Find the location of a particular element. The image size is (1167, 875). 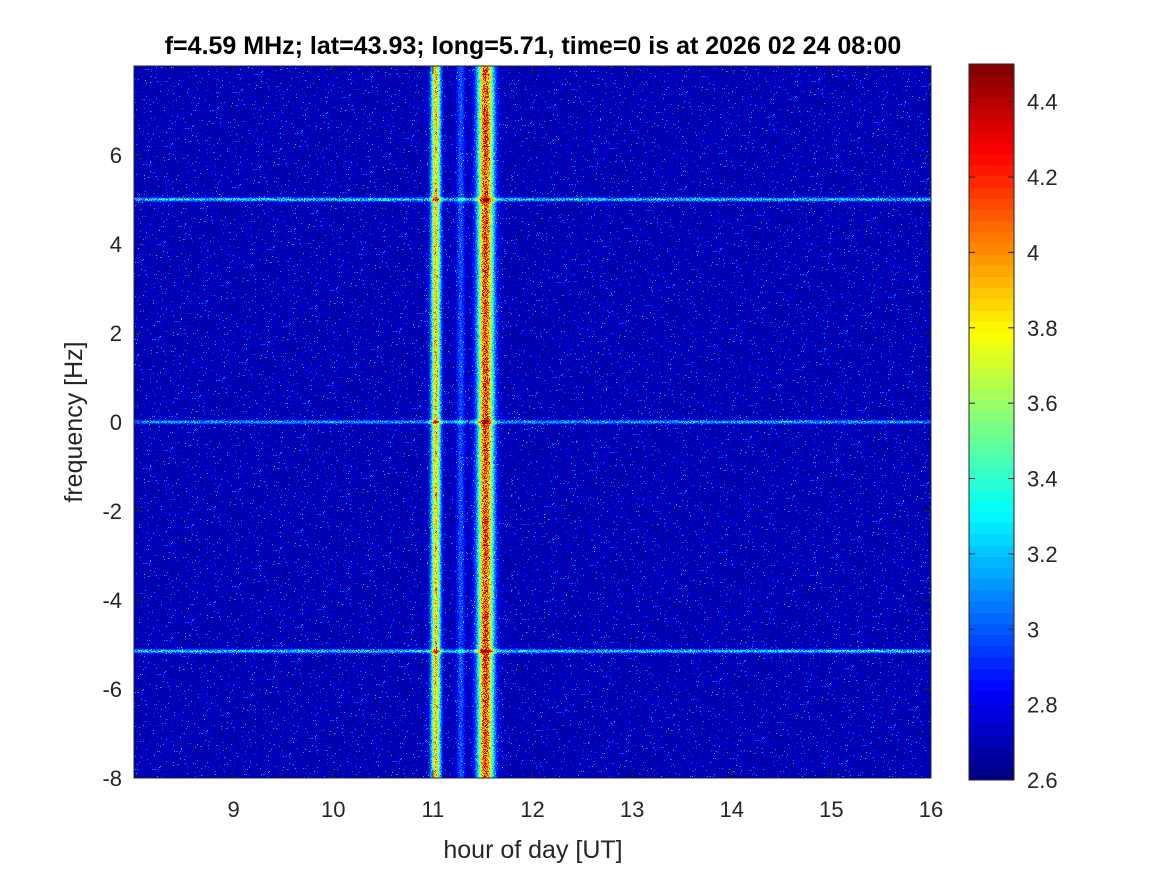

colorbar-gradient is located at coordinates (991, 422).